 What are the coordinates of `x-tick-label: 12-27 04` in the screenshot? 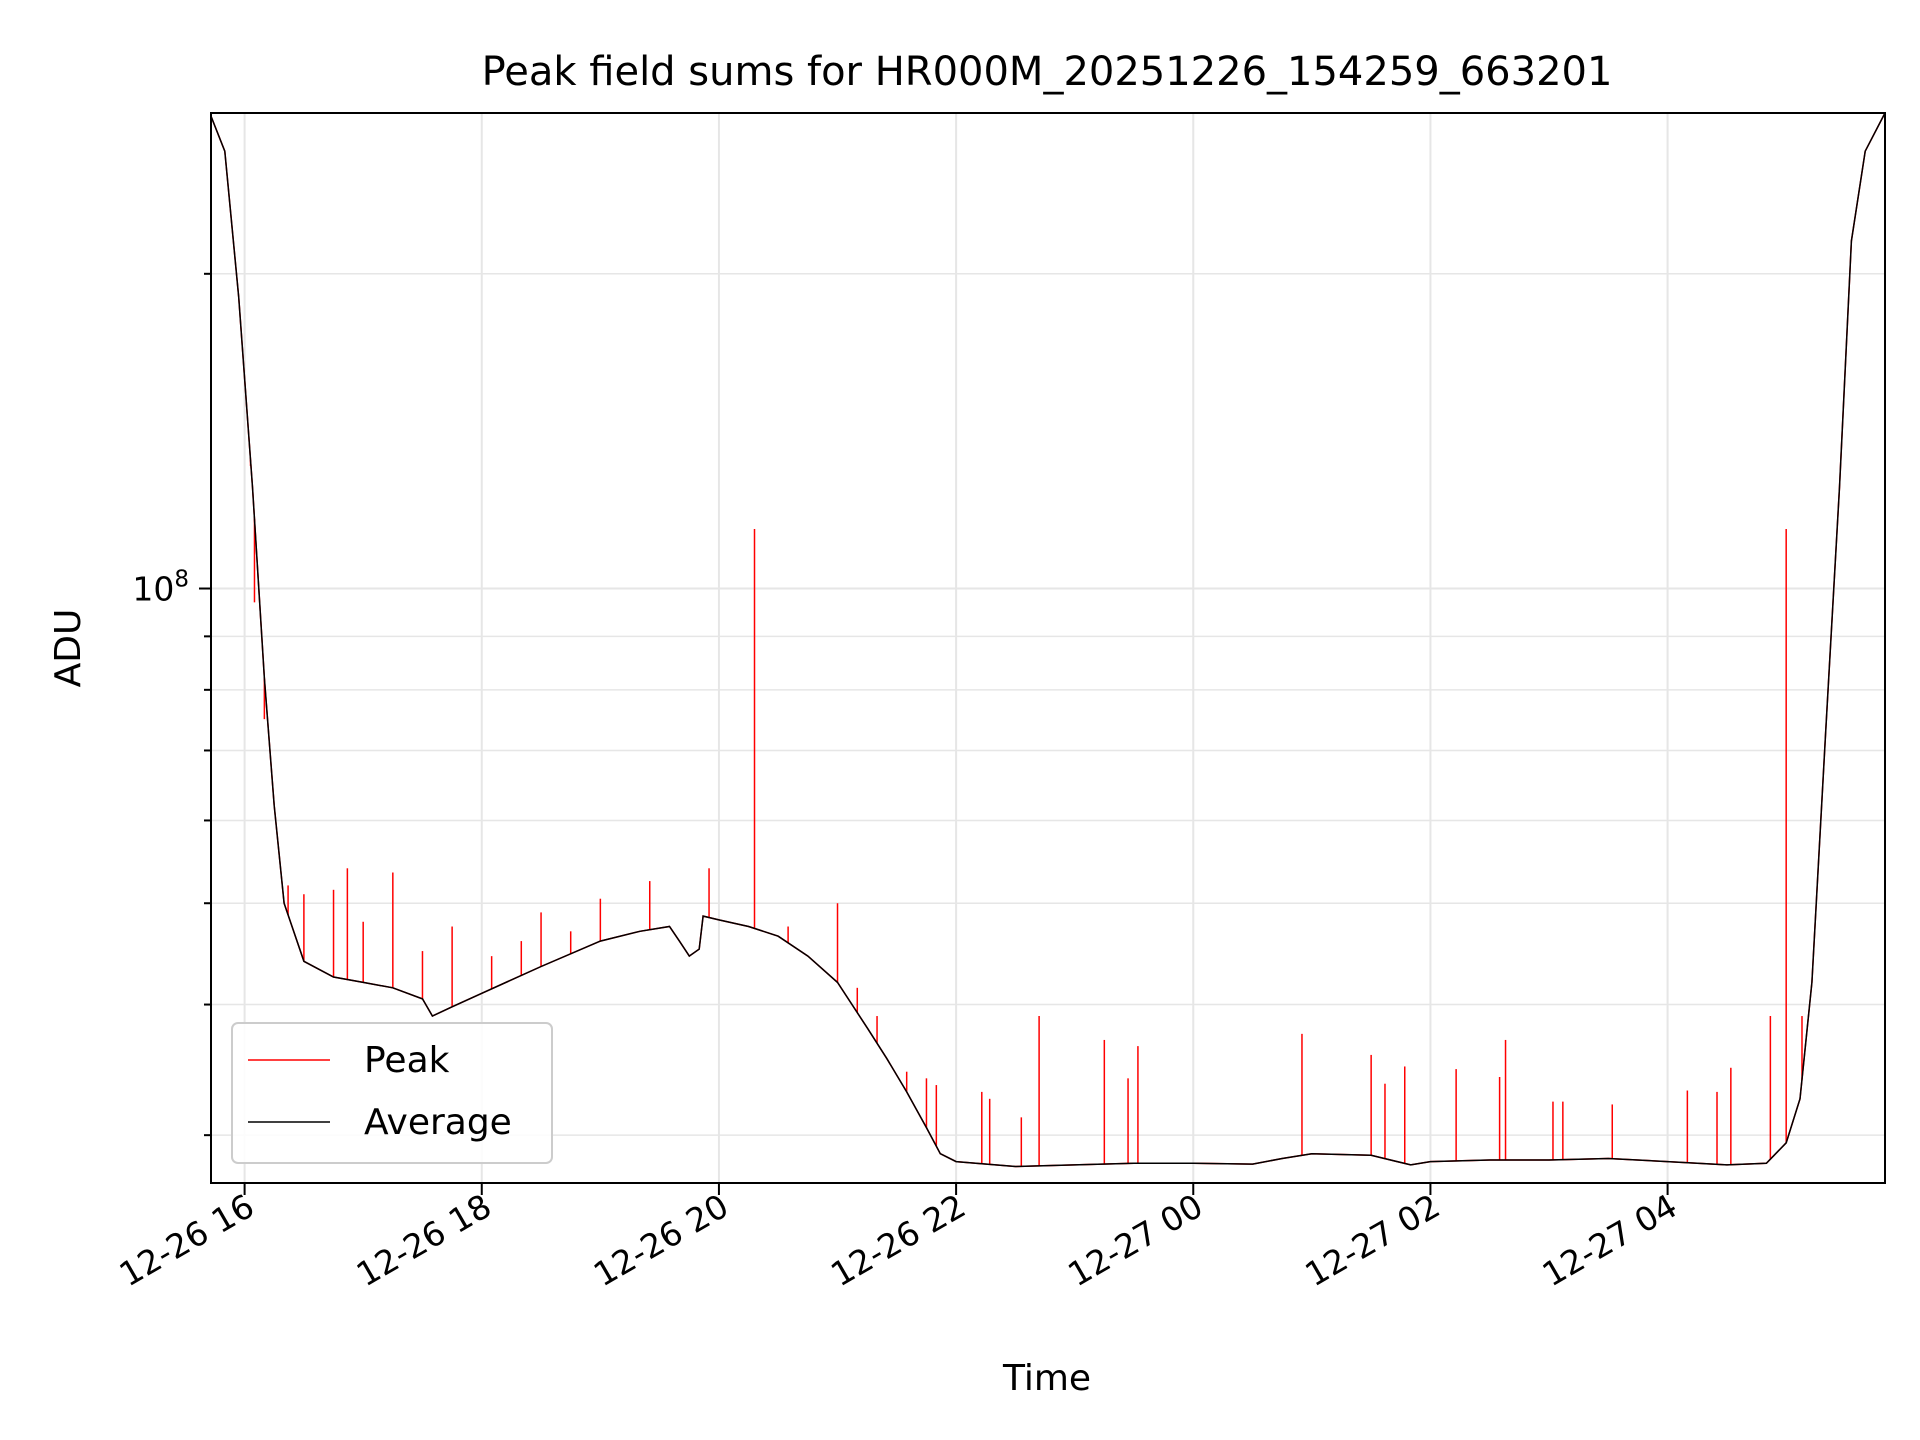 It's located at (1610, 1240).